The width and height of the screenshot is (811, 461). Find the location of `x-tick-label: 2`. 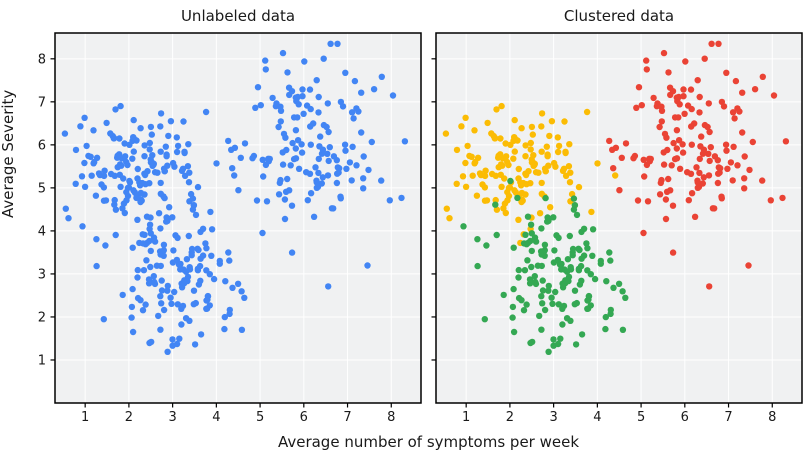

x-tick-label: 2 is located at coordinates (129, 417).